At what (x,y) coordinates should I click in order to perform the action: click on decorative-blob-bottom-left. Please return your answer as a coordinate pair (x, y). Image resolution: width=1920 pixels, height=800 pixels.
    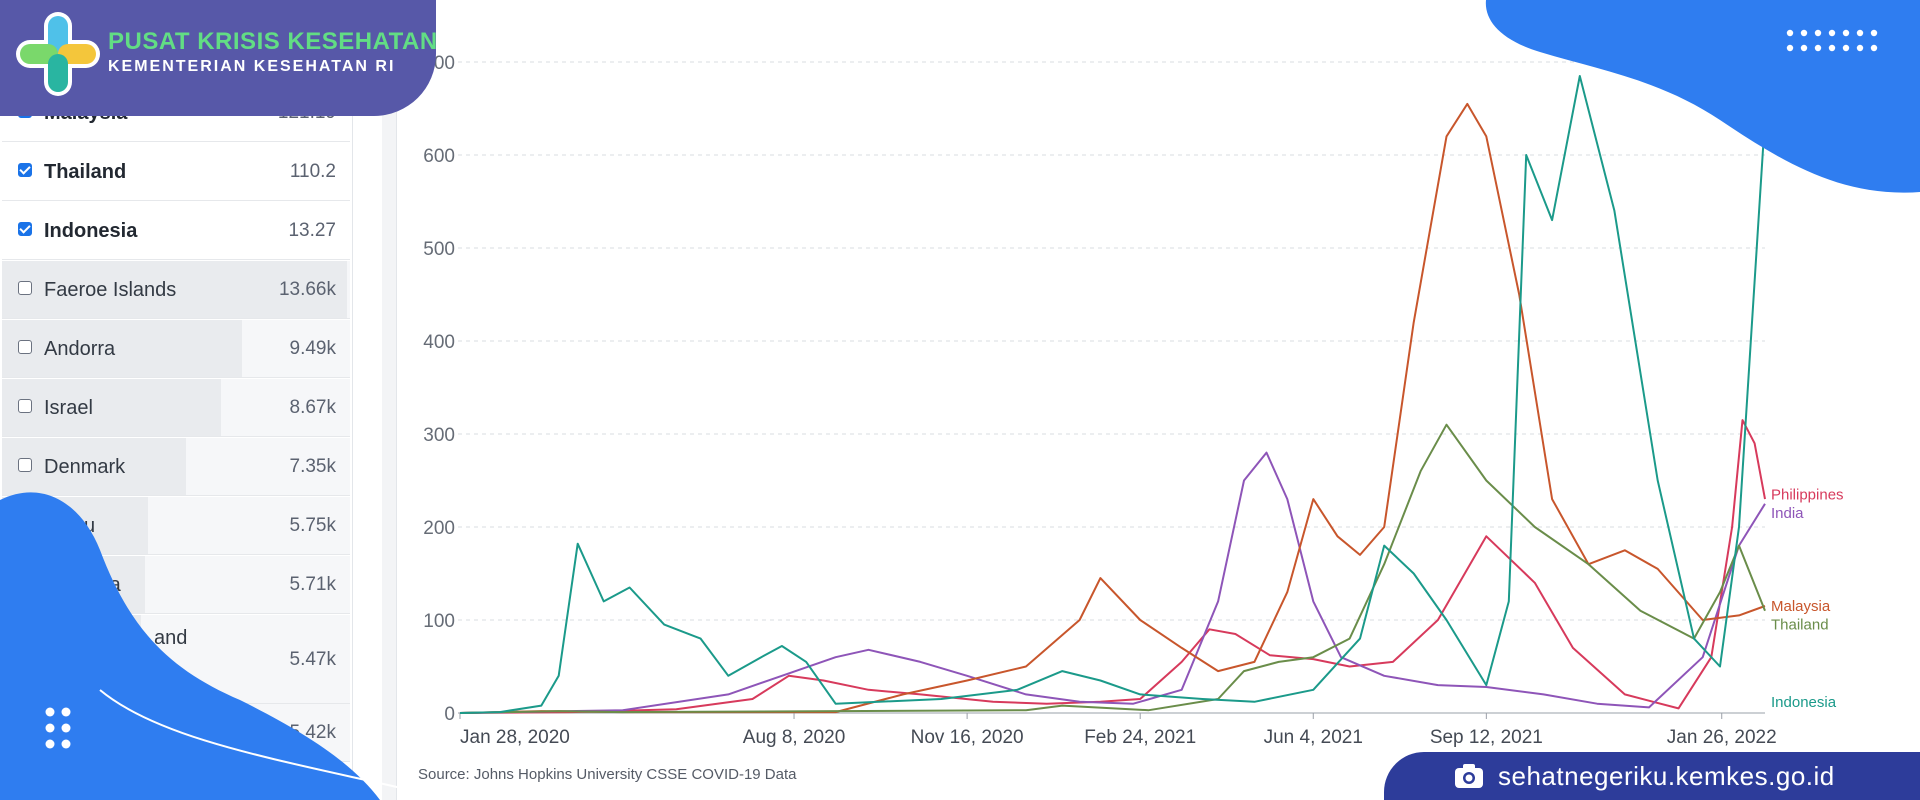
    Looking at the image, I should click on (205, 646).